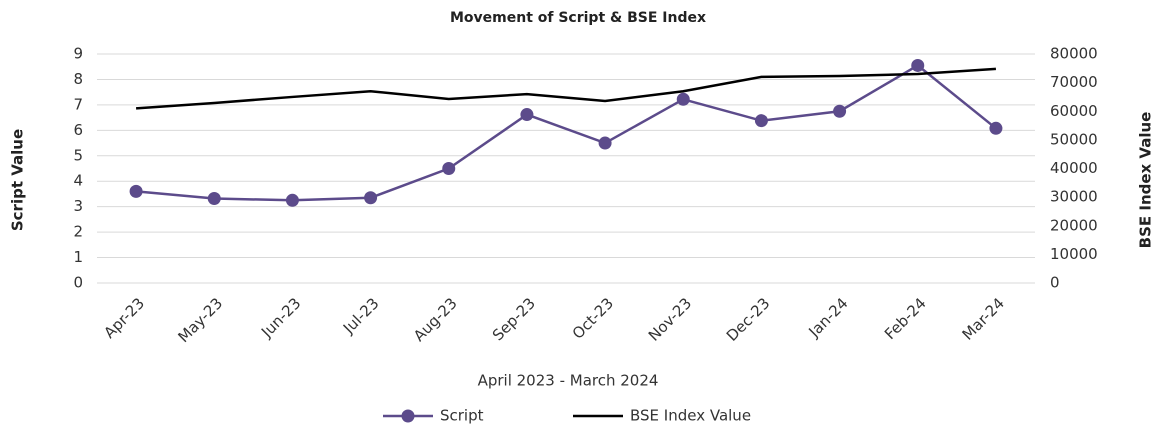  What do you see at coordinates (514, 319) in the screenshot?
I see `x-tick-label: Sep-23` at bounding box center [514, 319].